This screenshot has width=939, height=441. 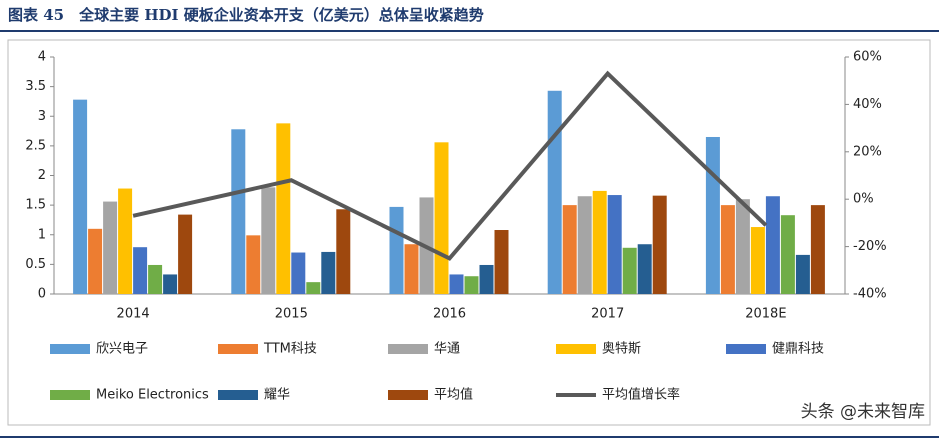 What do you see at coordinates (35, 145) in the screenshot?
I see `y-tick-label: 2.5` at bounding box center [35, 145].